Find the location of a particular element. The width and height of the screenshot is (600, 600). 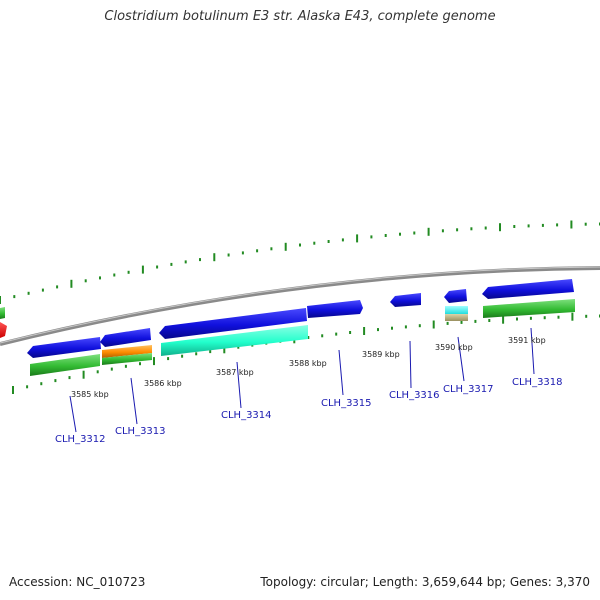

feature-red-marker is located at coordinates (3, 330).